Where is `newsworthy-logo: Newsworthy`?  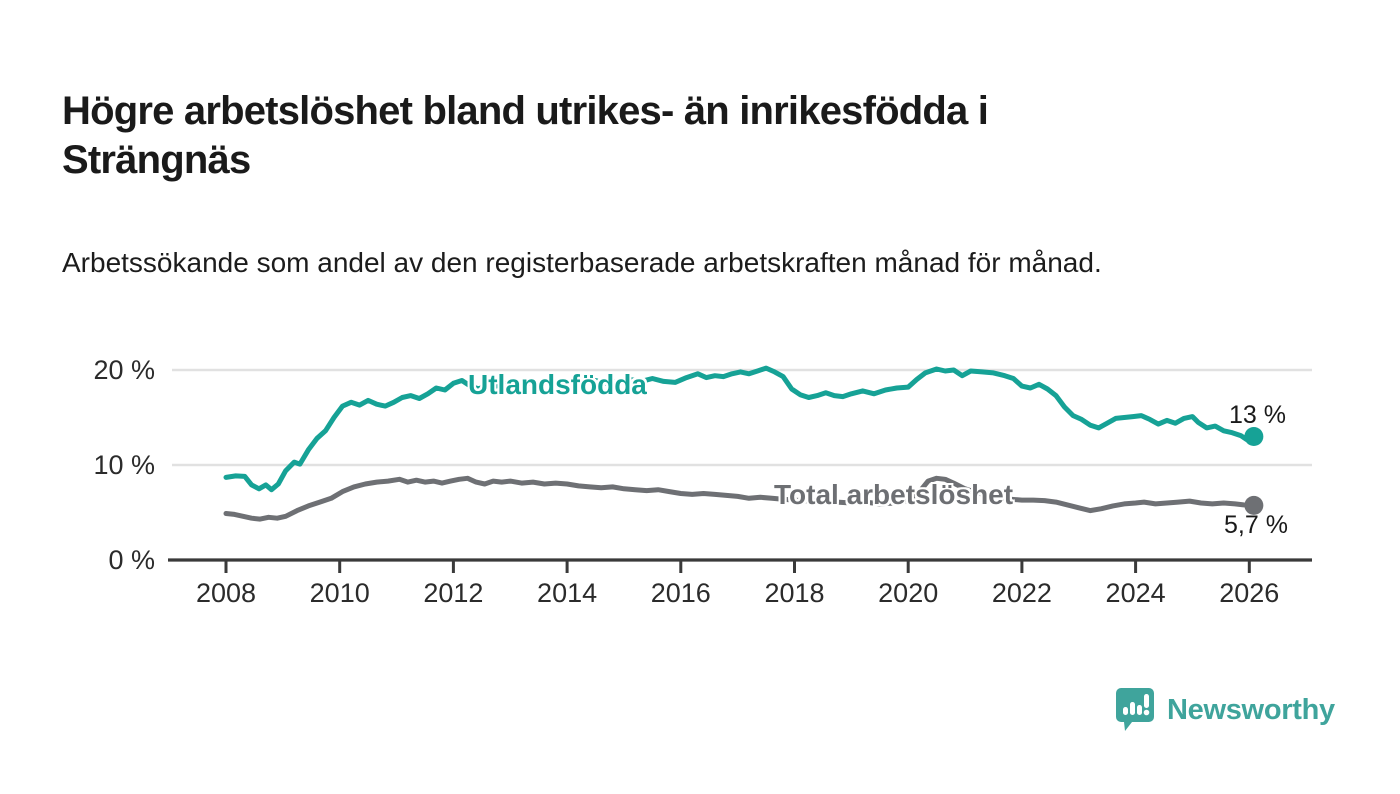
newsworthy-logo: Newsworthy is located at coordinates (1225, 710).